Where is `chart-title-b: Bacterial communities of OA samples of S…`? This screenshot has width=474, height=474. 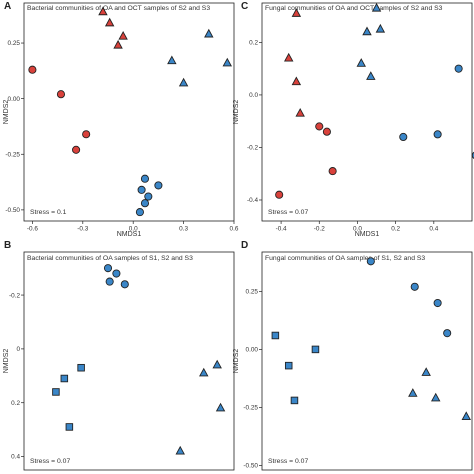
chart-title-b: Bacterial communities of OA samples of S… is located at coordinates (110, 258).